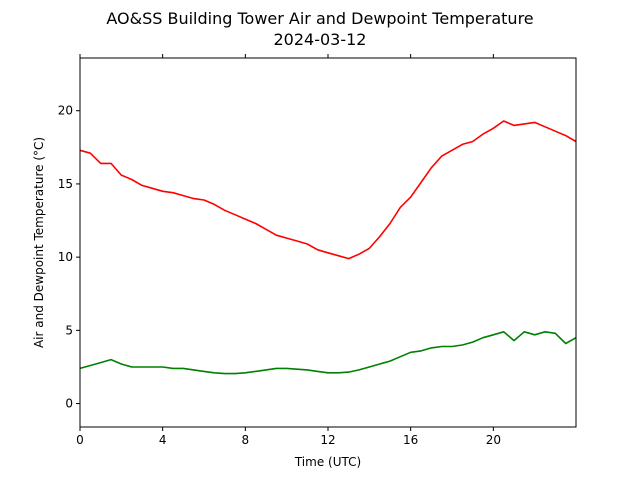  What do you see at coordinates (65, 111) in the screenshot?
I see `y-tick-label: 20` at bounding box center [65, 111].